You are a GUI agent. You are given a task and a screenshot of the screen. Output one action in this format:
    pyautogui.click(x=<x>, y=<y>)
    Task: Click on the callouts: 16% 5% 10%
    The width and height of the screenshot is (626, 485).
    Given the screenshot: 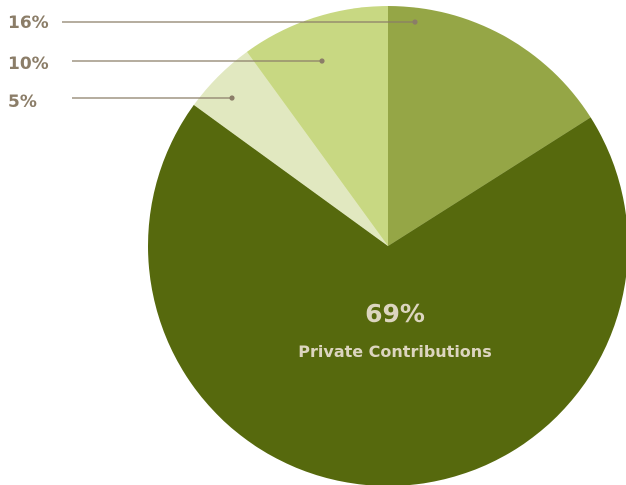 What is the action you would take?
    pyautogui.click(x=213, y=62)
    